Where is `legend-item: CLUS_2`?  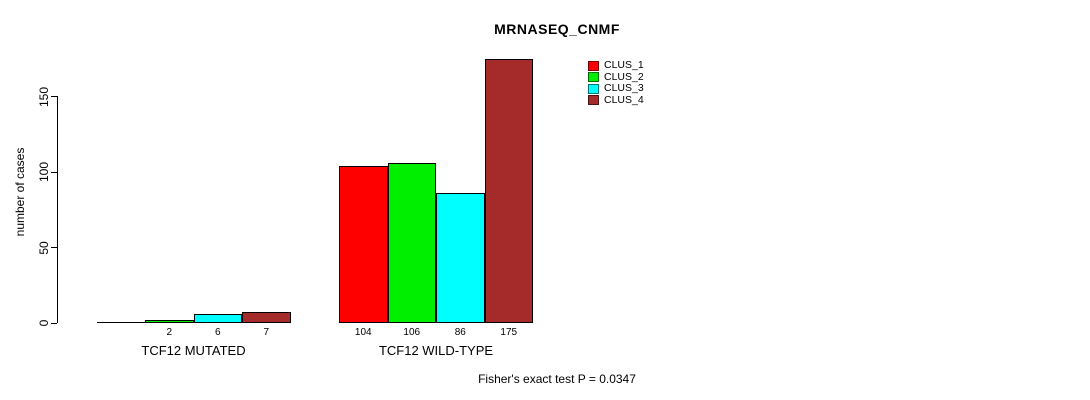
legend-item: CLUS_2 is located at coordinates (616, 77).